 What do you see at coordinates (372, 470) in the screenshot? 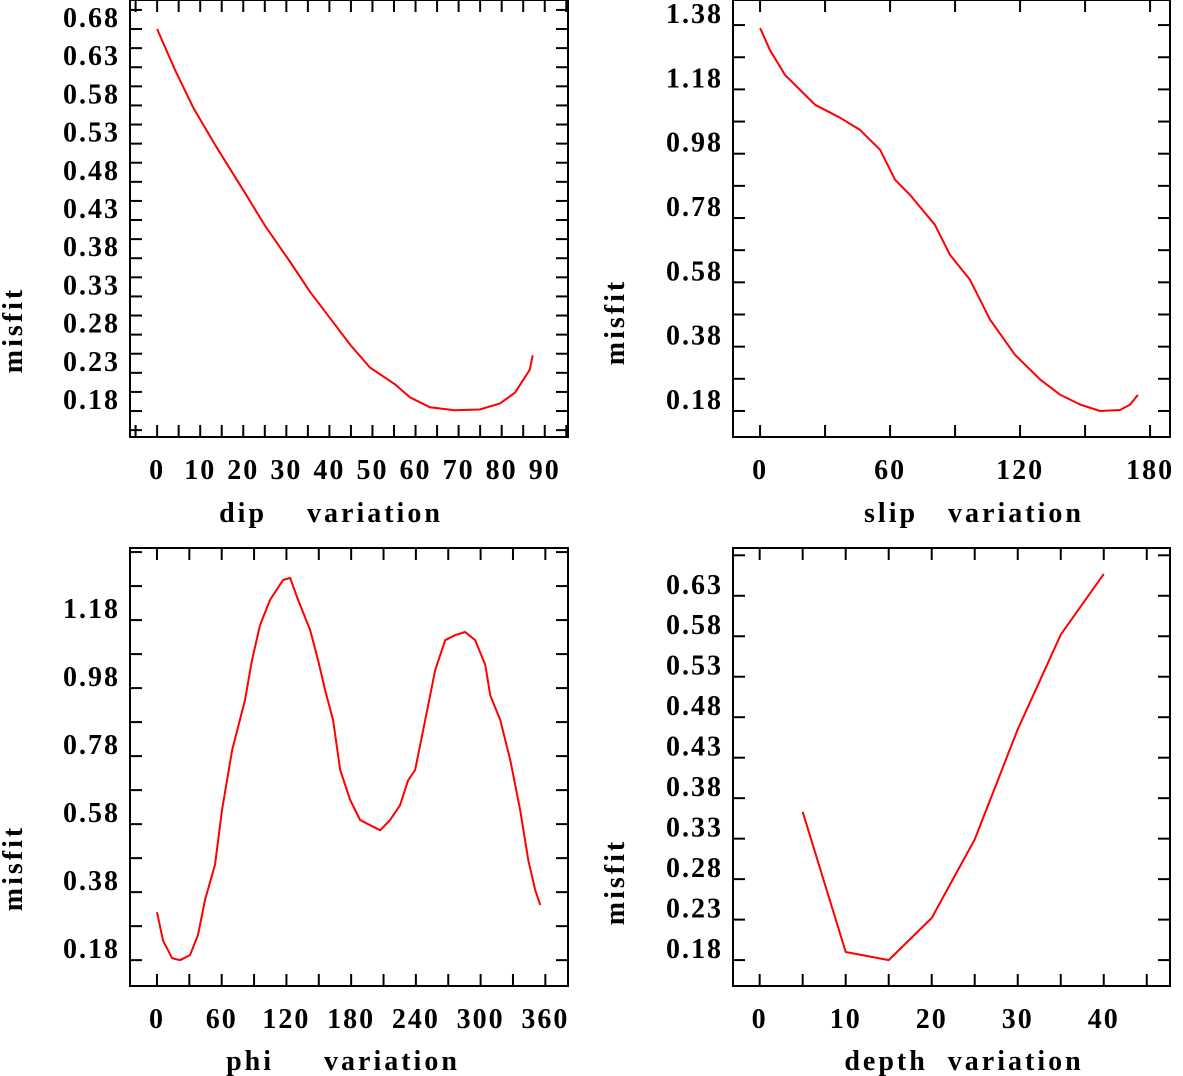
I see `x-tick-label: 50` at bounding box center [372, 470].